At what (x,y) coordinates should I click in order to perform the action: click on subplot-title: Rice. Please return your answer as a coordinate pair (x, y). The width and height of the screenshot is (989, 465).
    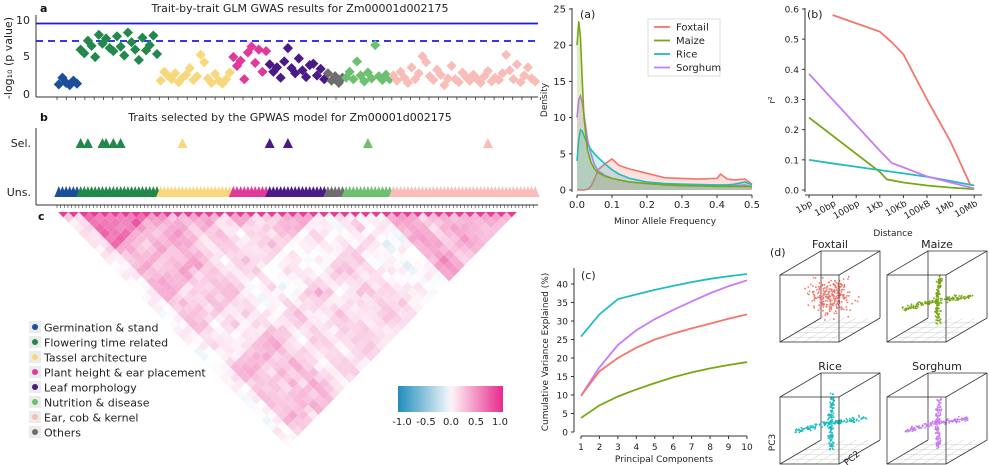
    Looking at the image, I should click on (830, 366).